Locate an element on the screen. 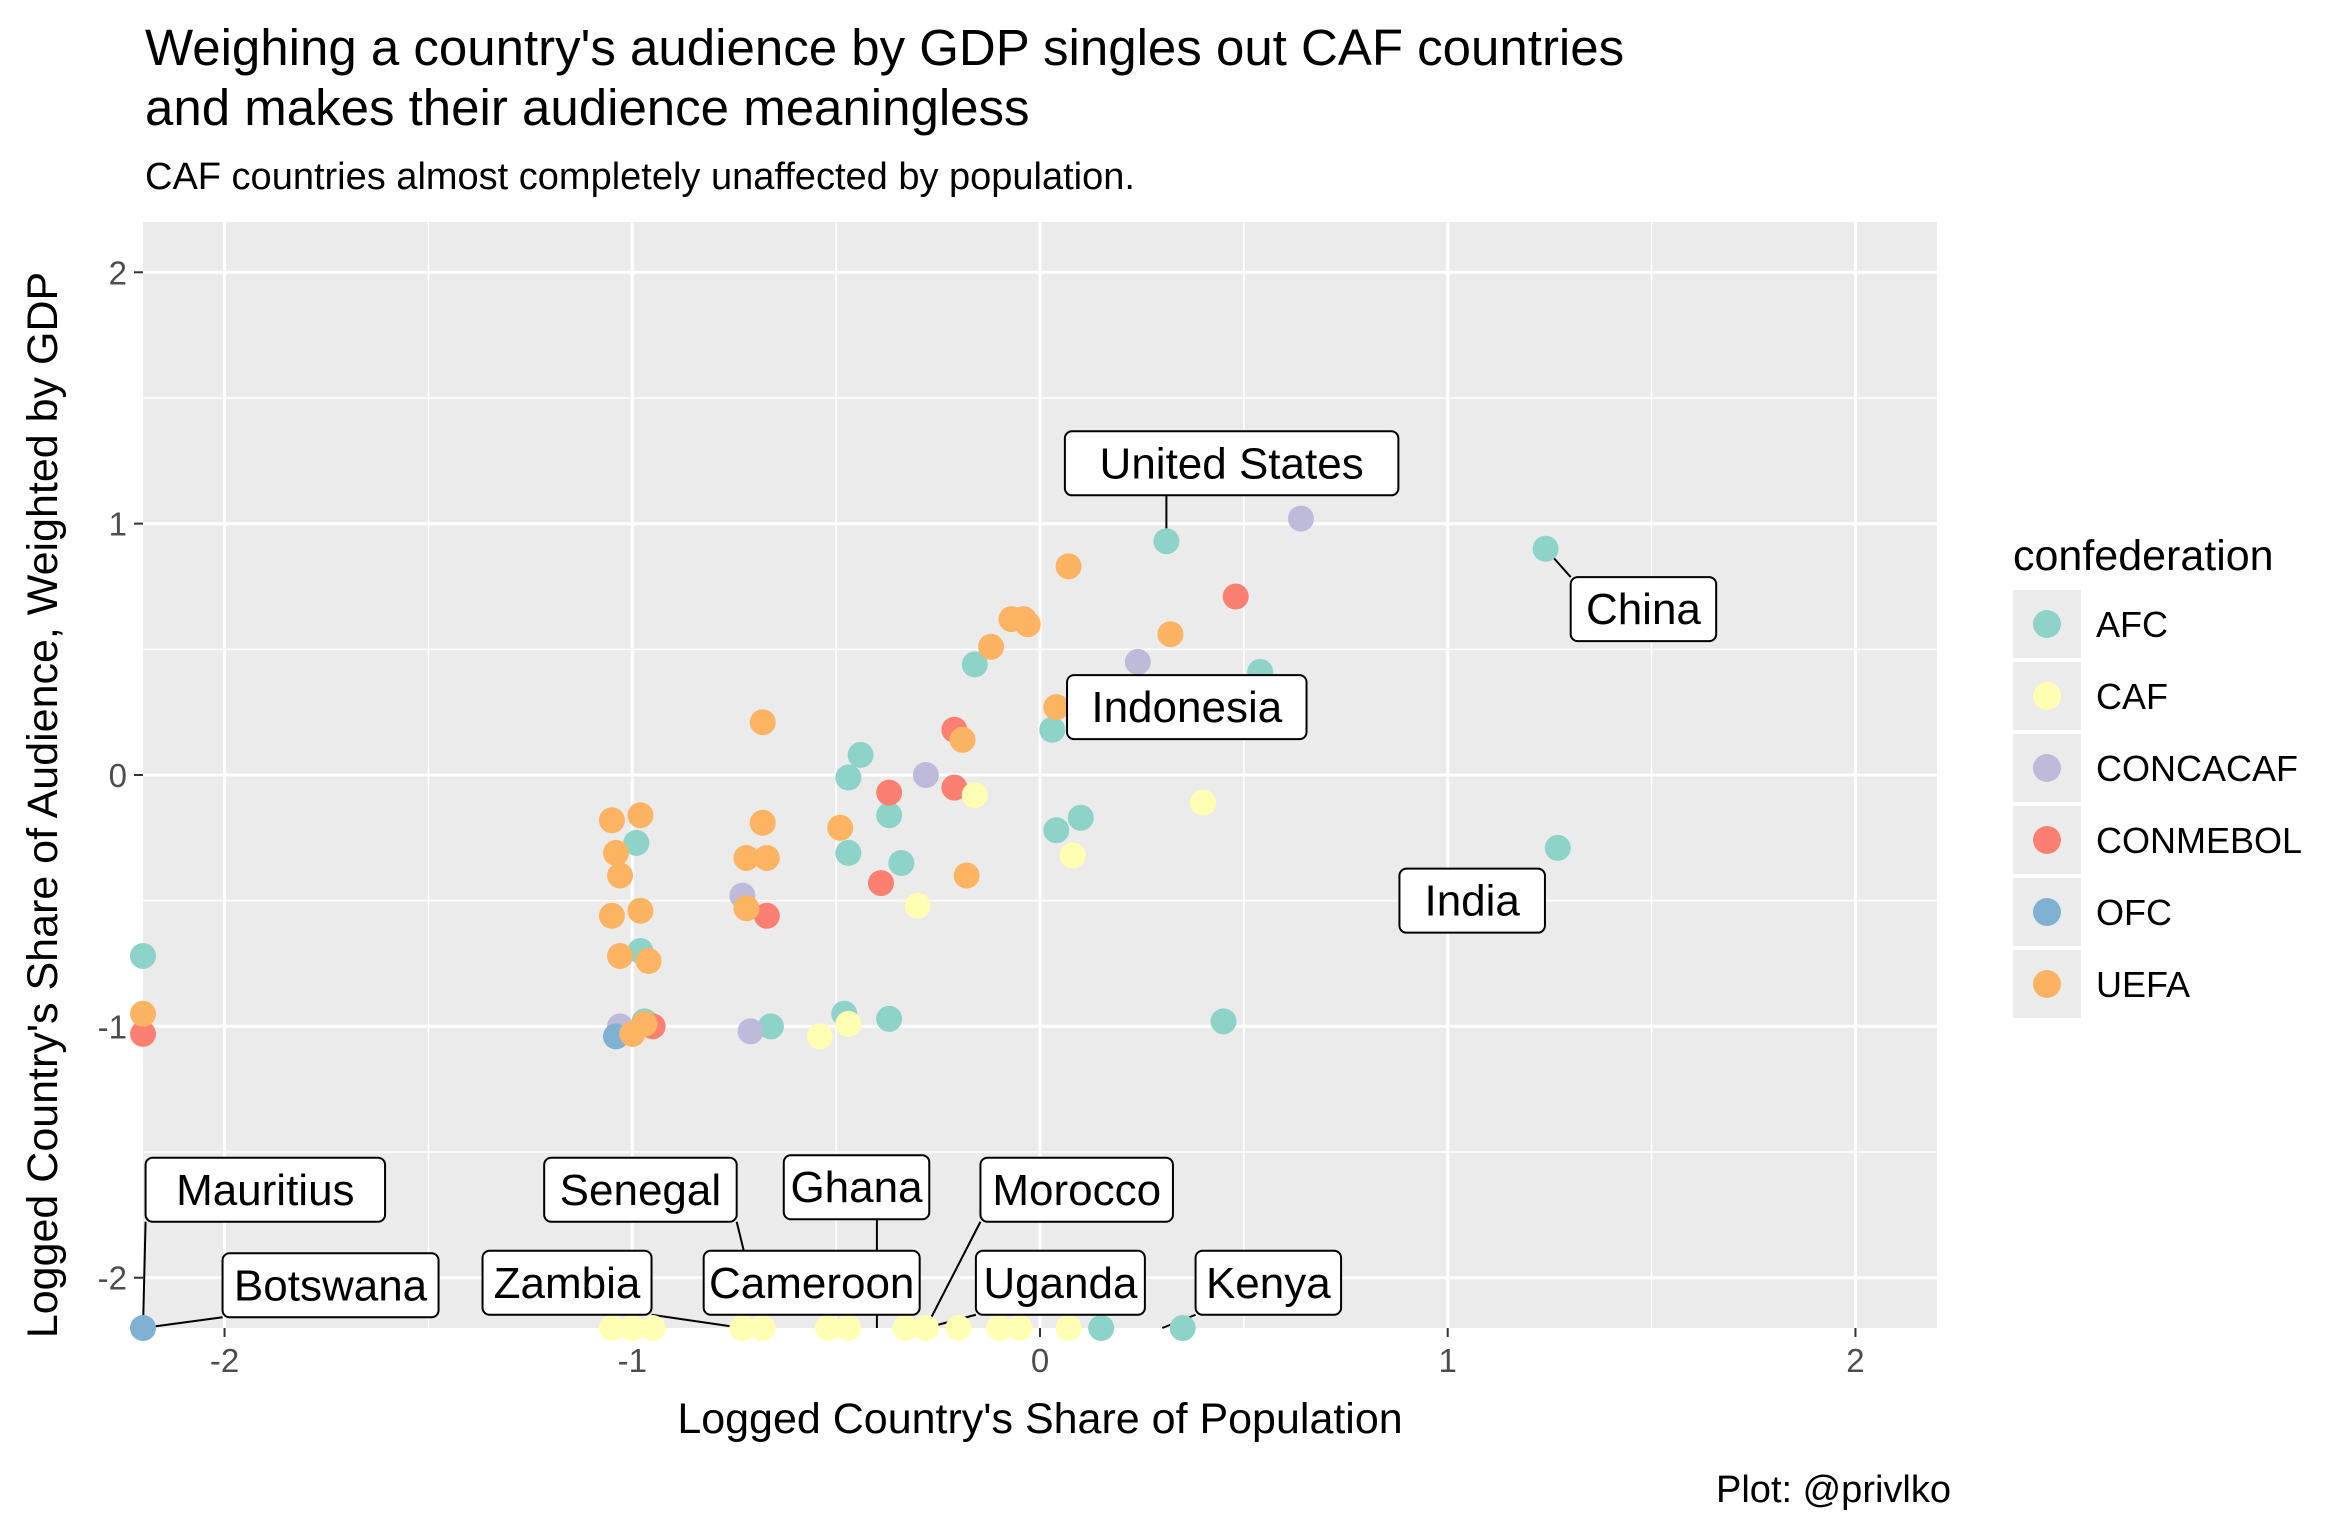 The width and height of the screenshot is (2343, 1525). y-tick-label: -1 is located at coordinates (112, 1026).